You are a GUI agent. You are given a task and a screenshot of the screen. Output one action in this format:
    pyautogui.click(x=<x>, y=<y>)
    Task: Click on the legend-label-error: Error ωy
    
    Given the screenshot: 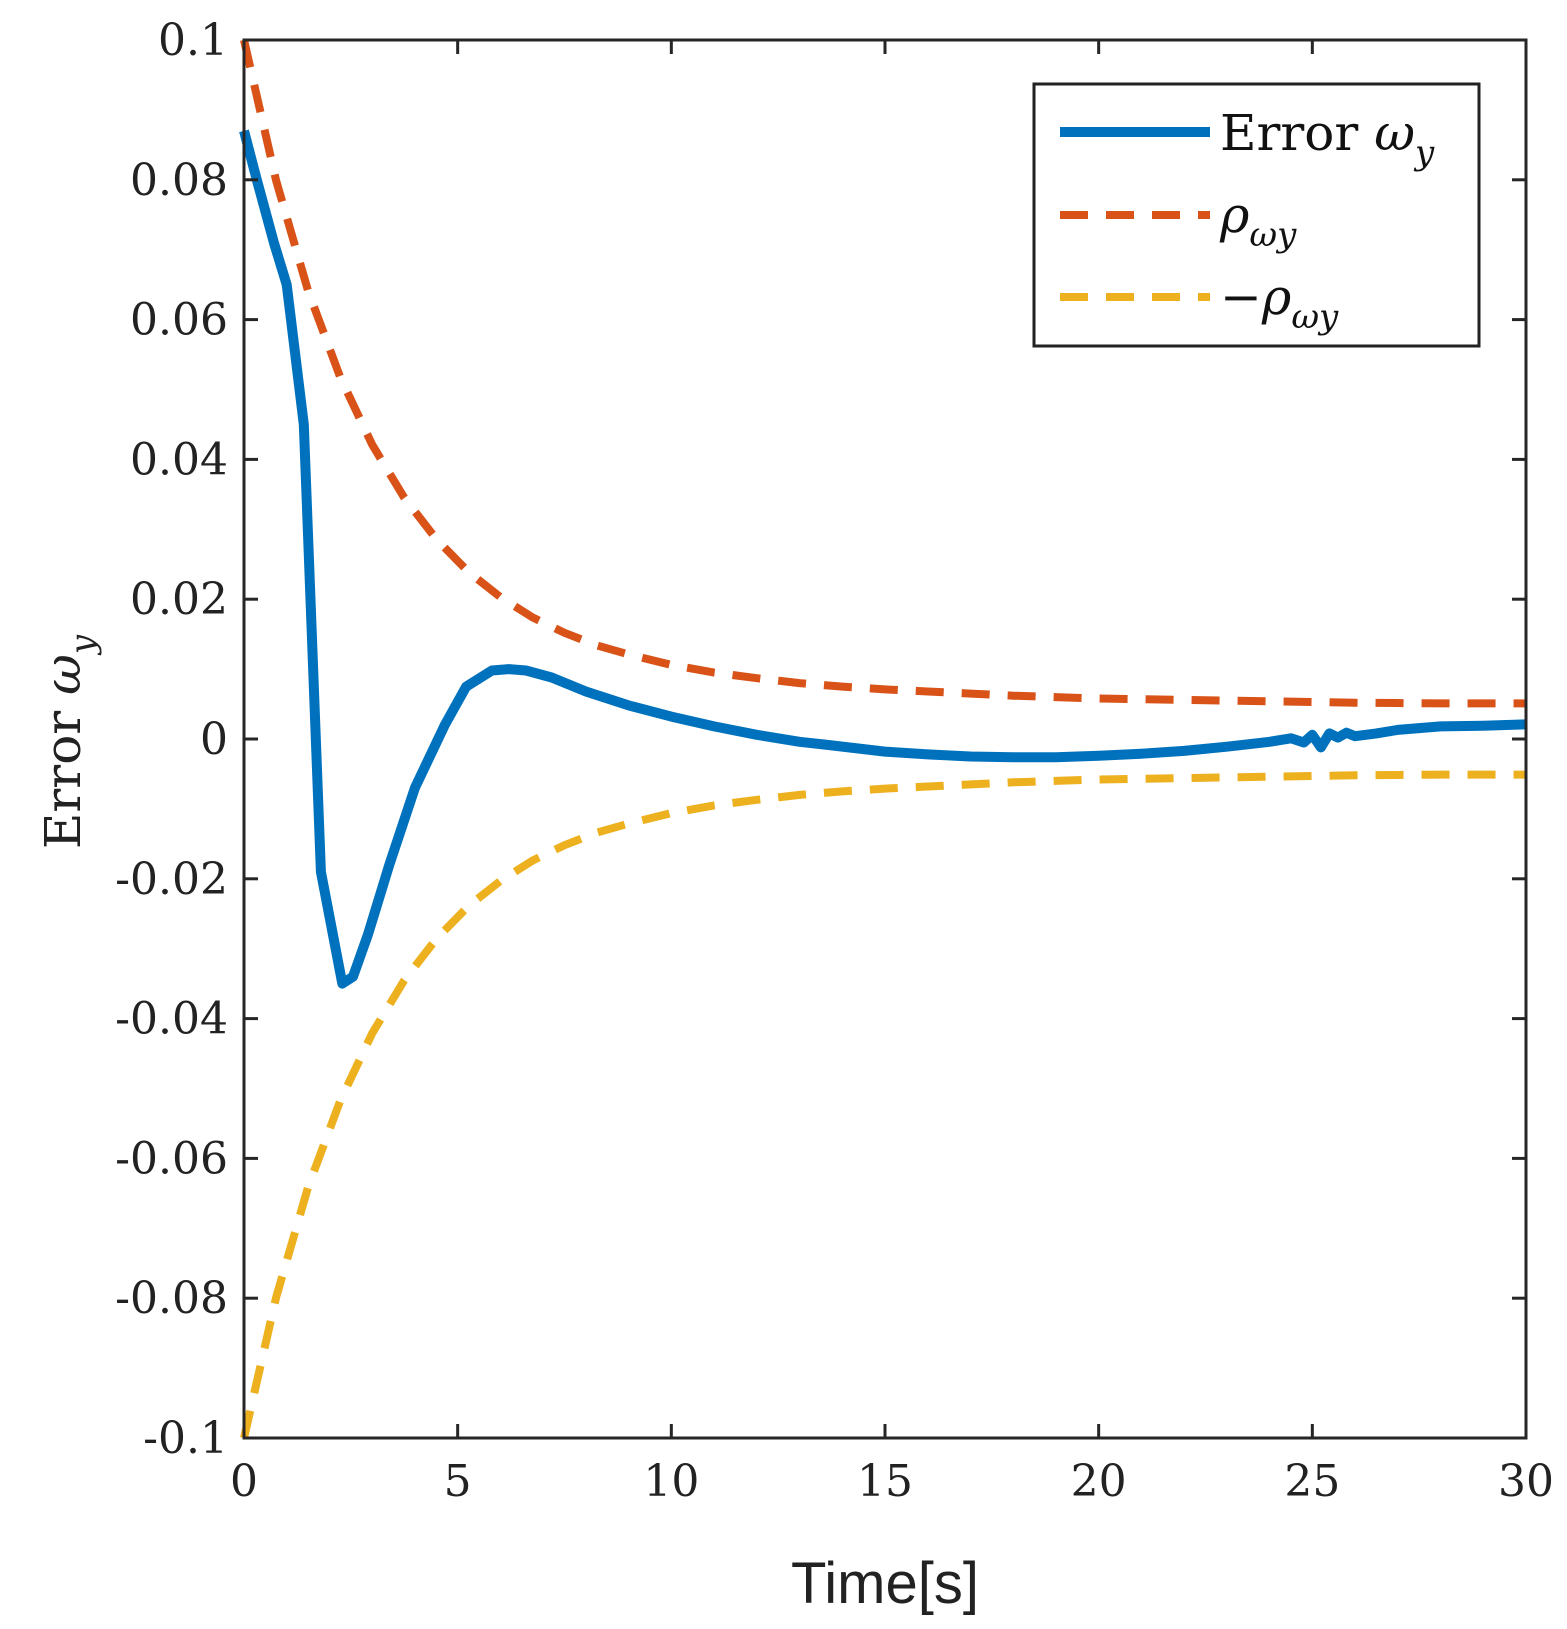 What is the action you would take?
    pyautogui.click(x=1327, y=138)
    